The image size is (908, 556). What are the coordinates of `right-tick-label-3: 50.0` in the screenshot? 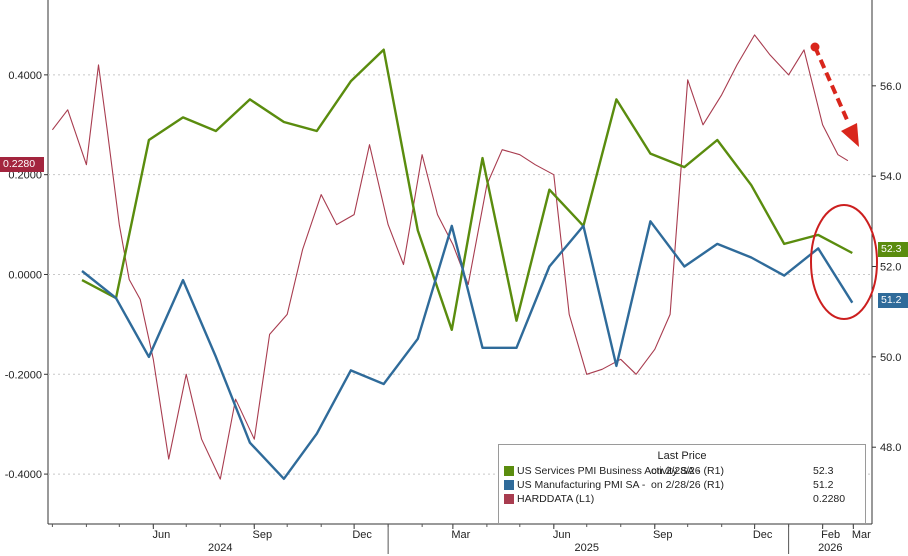 It's located at (890, 358).